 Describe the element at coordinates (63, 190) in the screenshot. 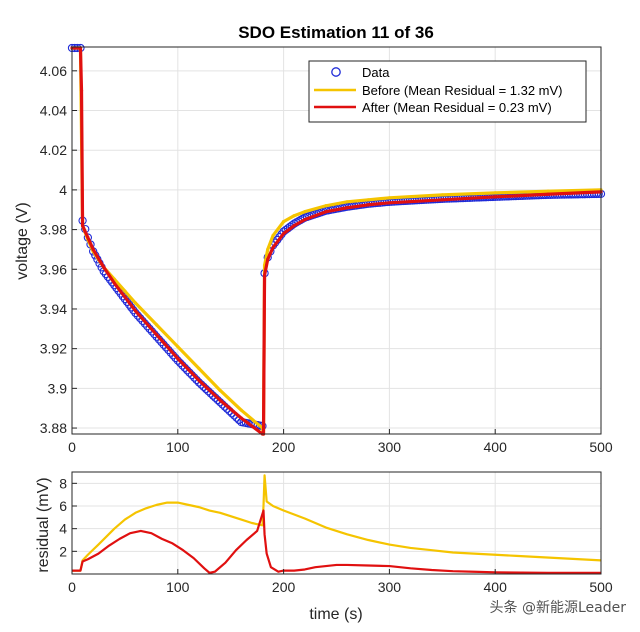

I see `top-ytick-label: 4` at that location.